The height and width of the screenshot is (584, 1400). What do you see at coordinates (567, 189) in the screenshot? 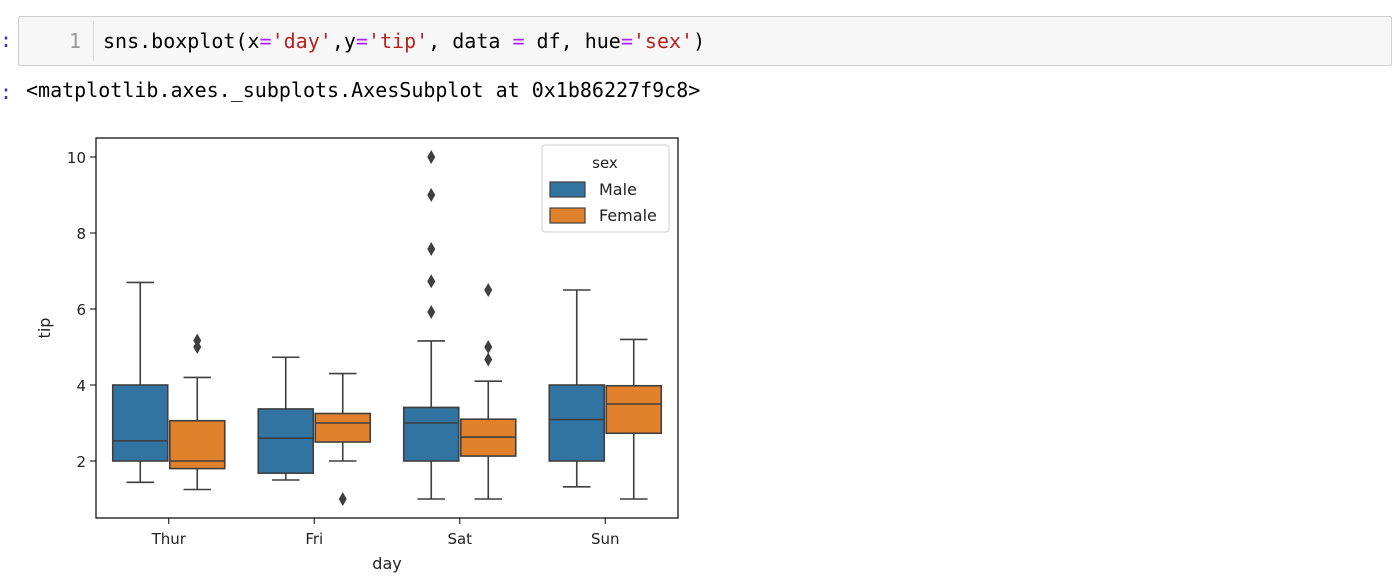
I see `legend-swatch-male` at bounding box center [567, 189].